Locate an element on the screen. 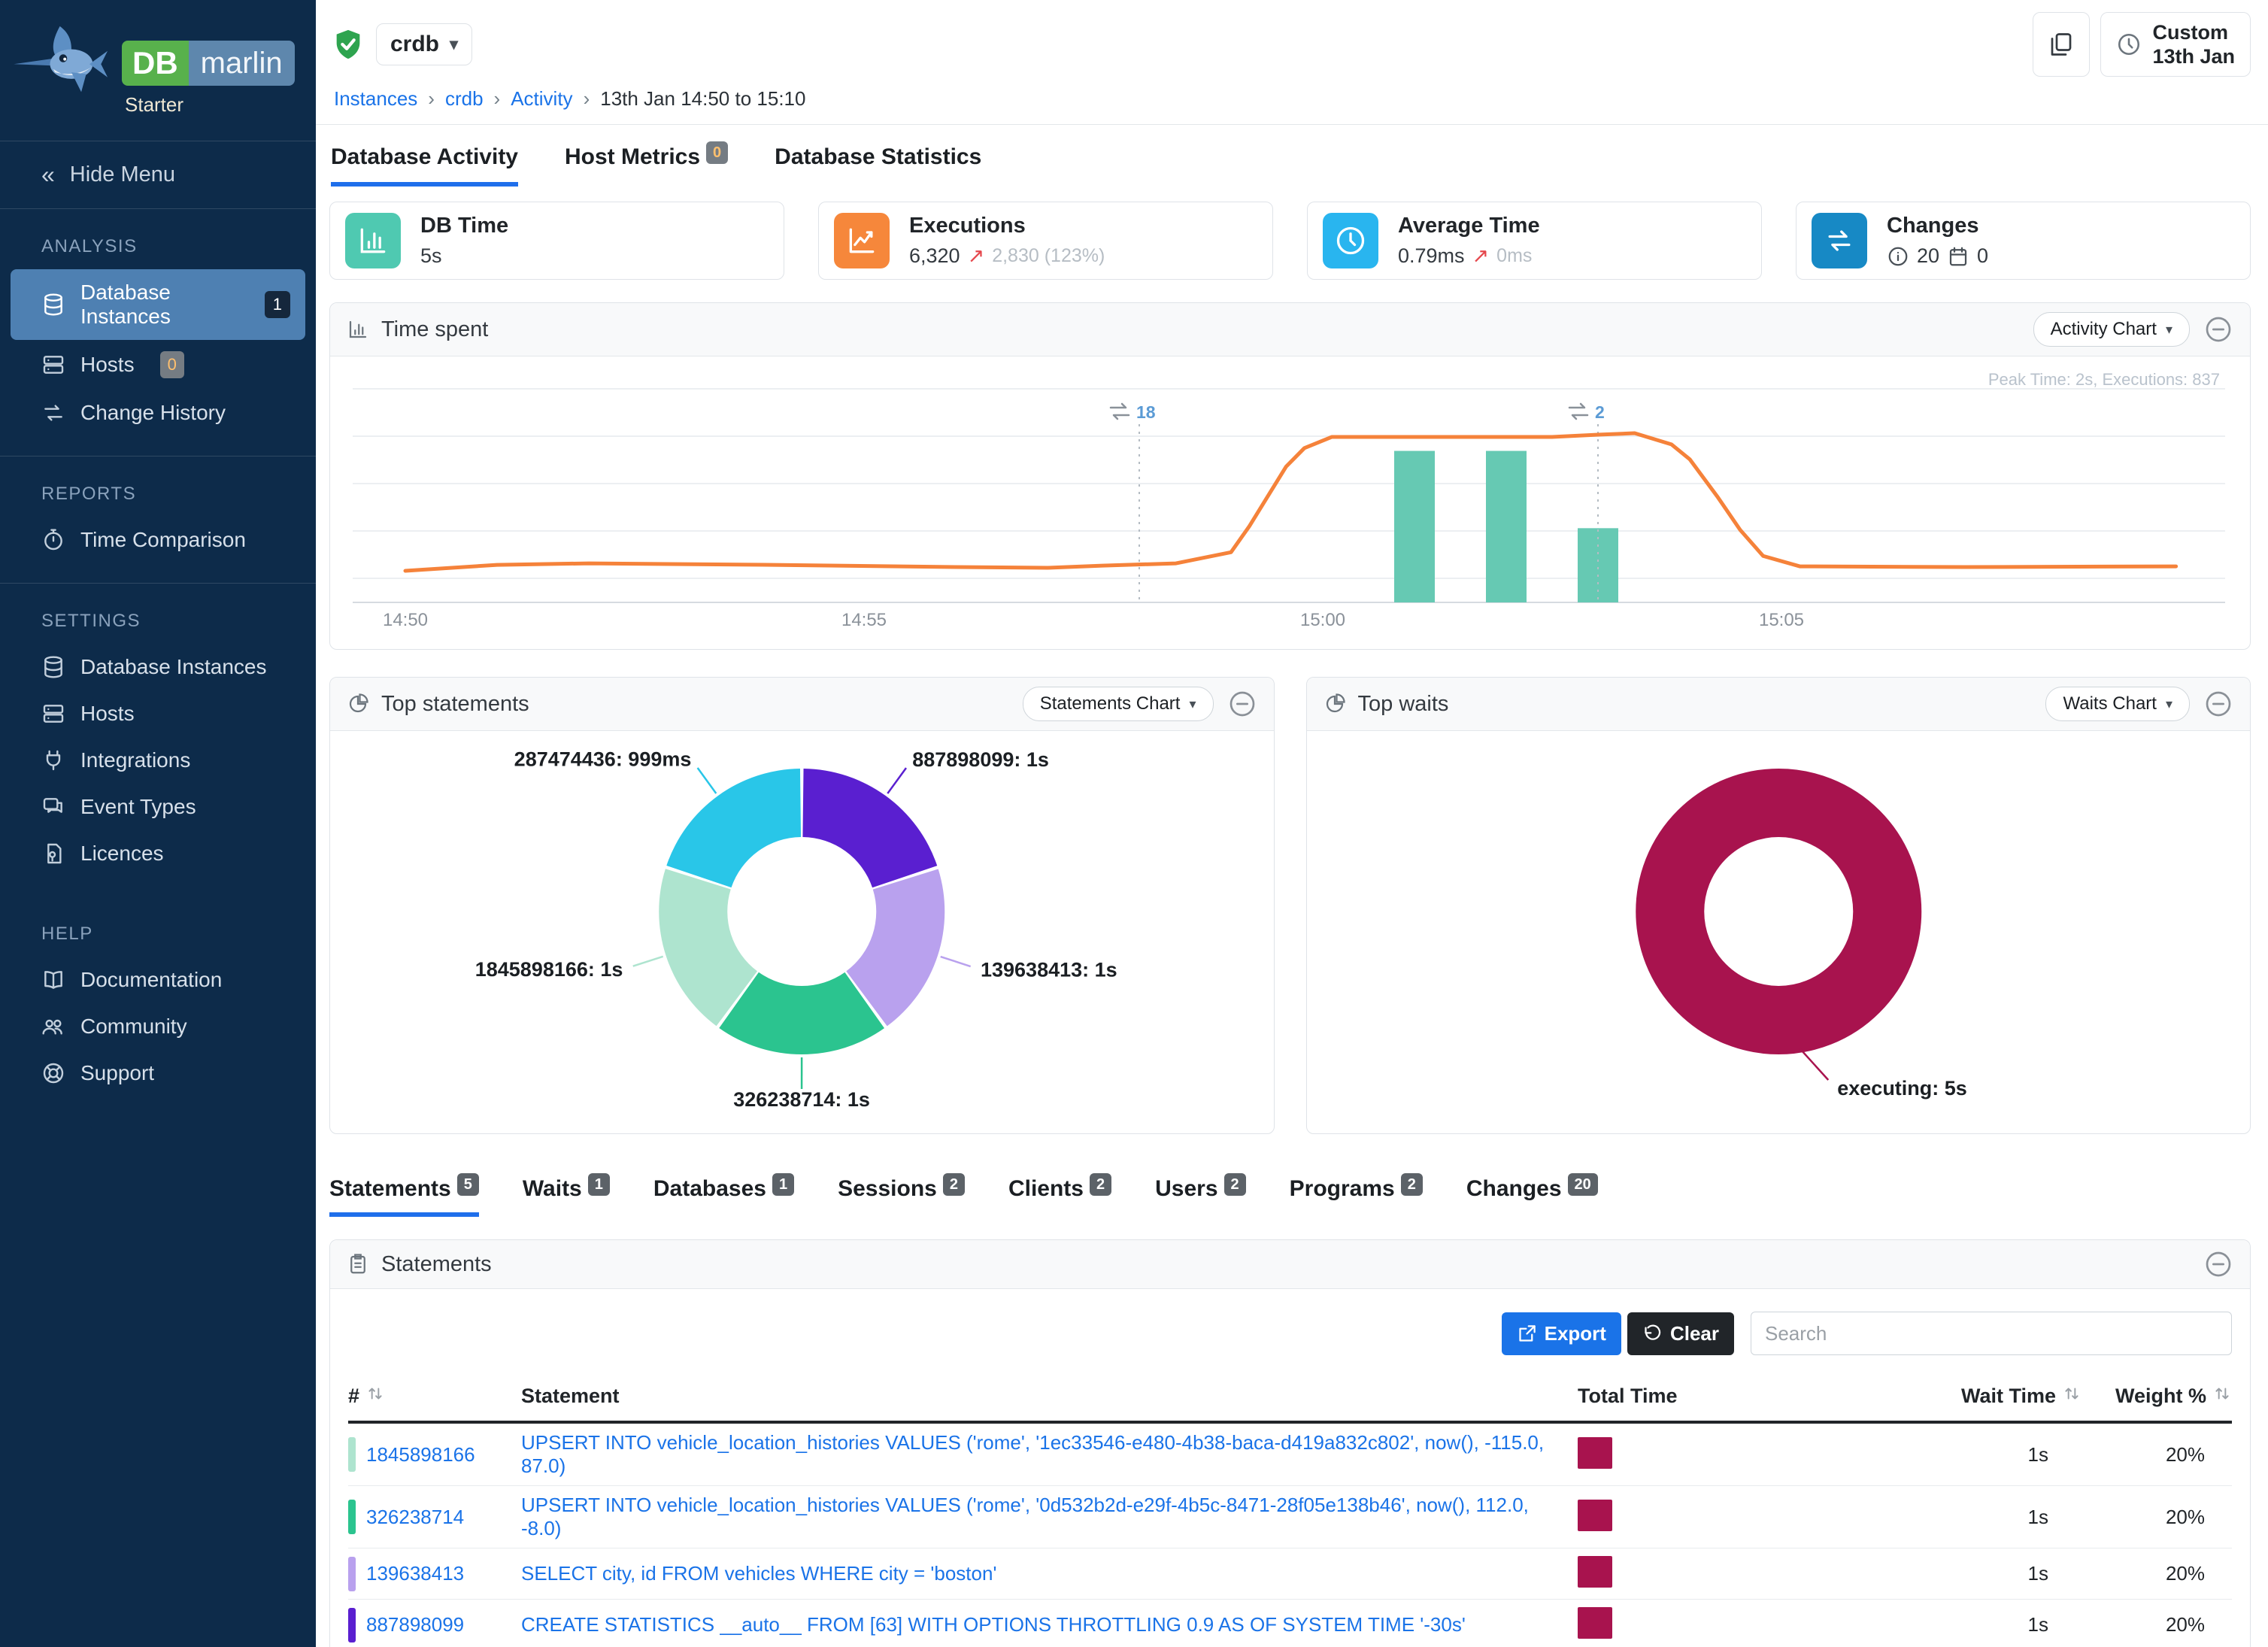 The image size is (2268, 1647). waits-chart-select: Waits Chart ▾ is located at coordinates (2117, 704).